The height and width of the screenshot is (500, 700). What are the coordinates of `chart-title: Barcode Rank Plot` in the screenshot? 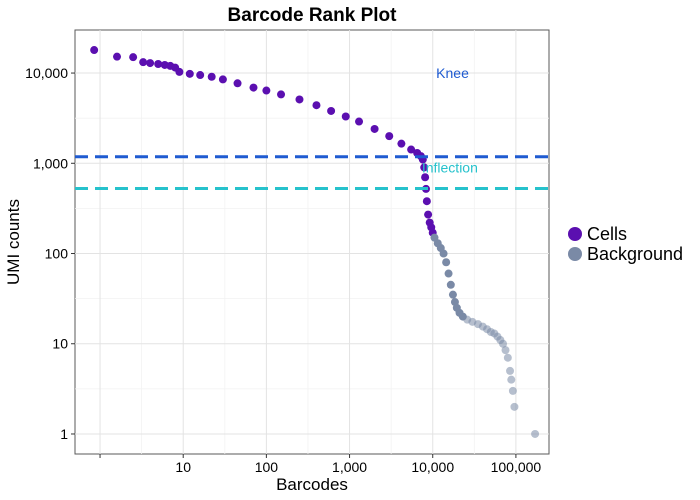 It's located at (313, 15).